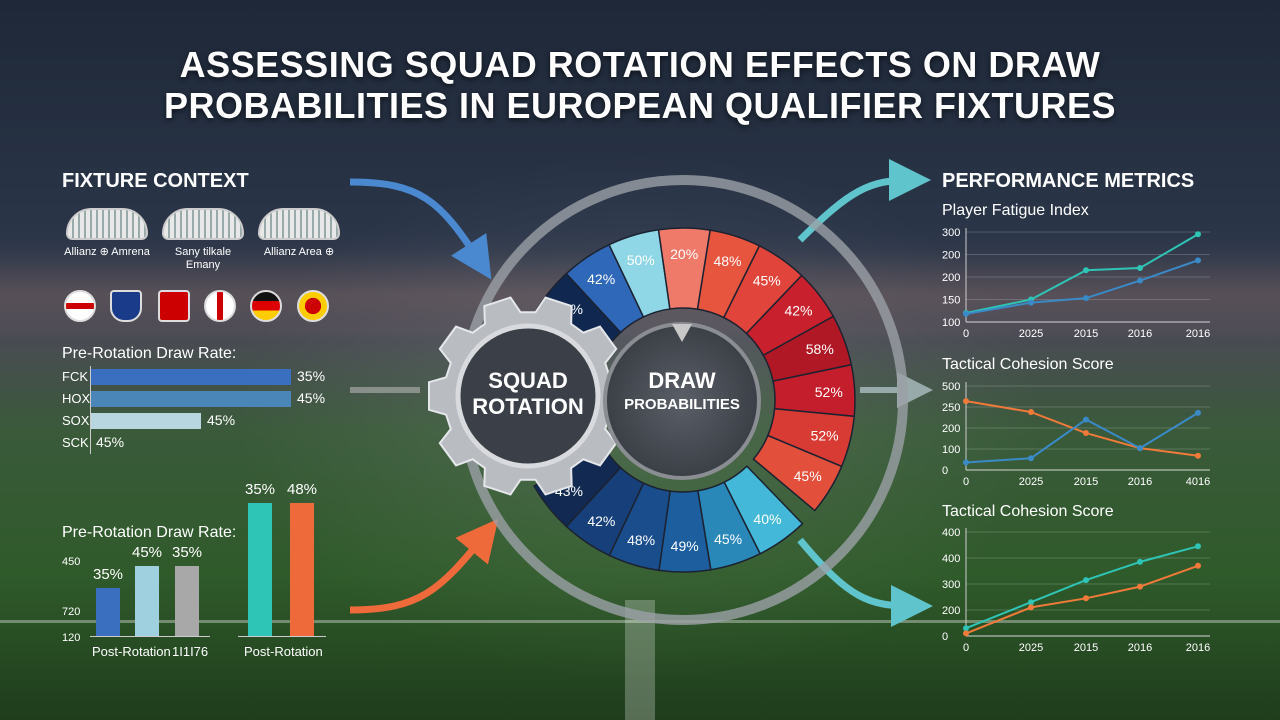 This screenshot has width=1280, height=720. I want to click on red-cross-flag-icon, so click(220, 306).